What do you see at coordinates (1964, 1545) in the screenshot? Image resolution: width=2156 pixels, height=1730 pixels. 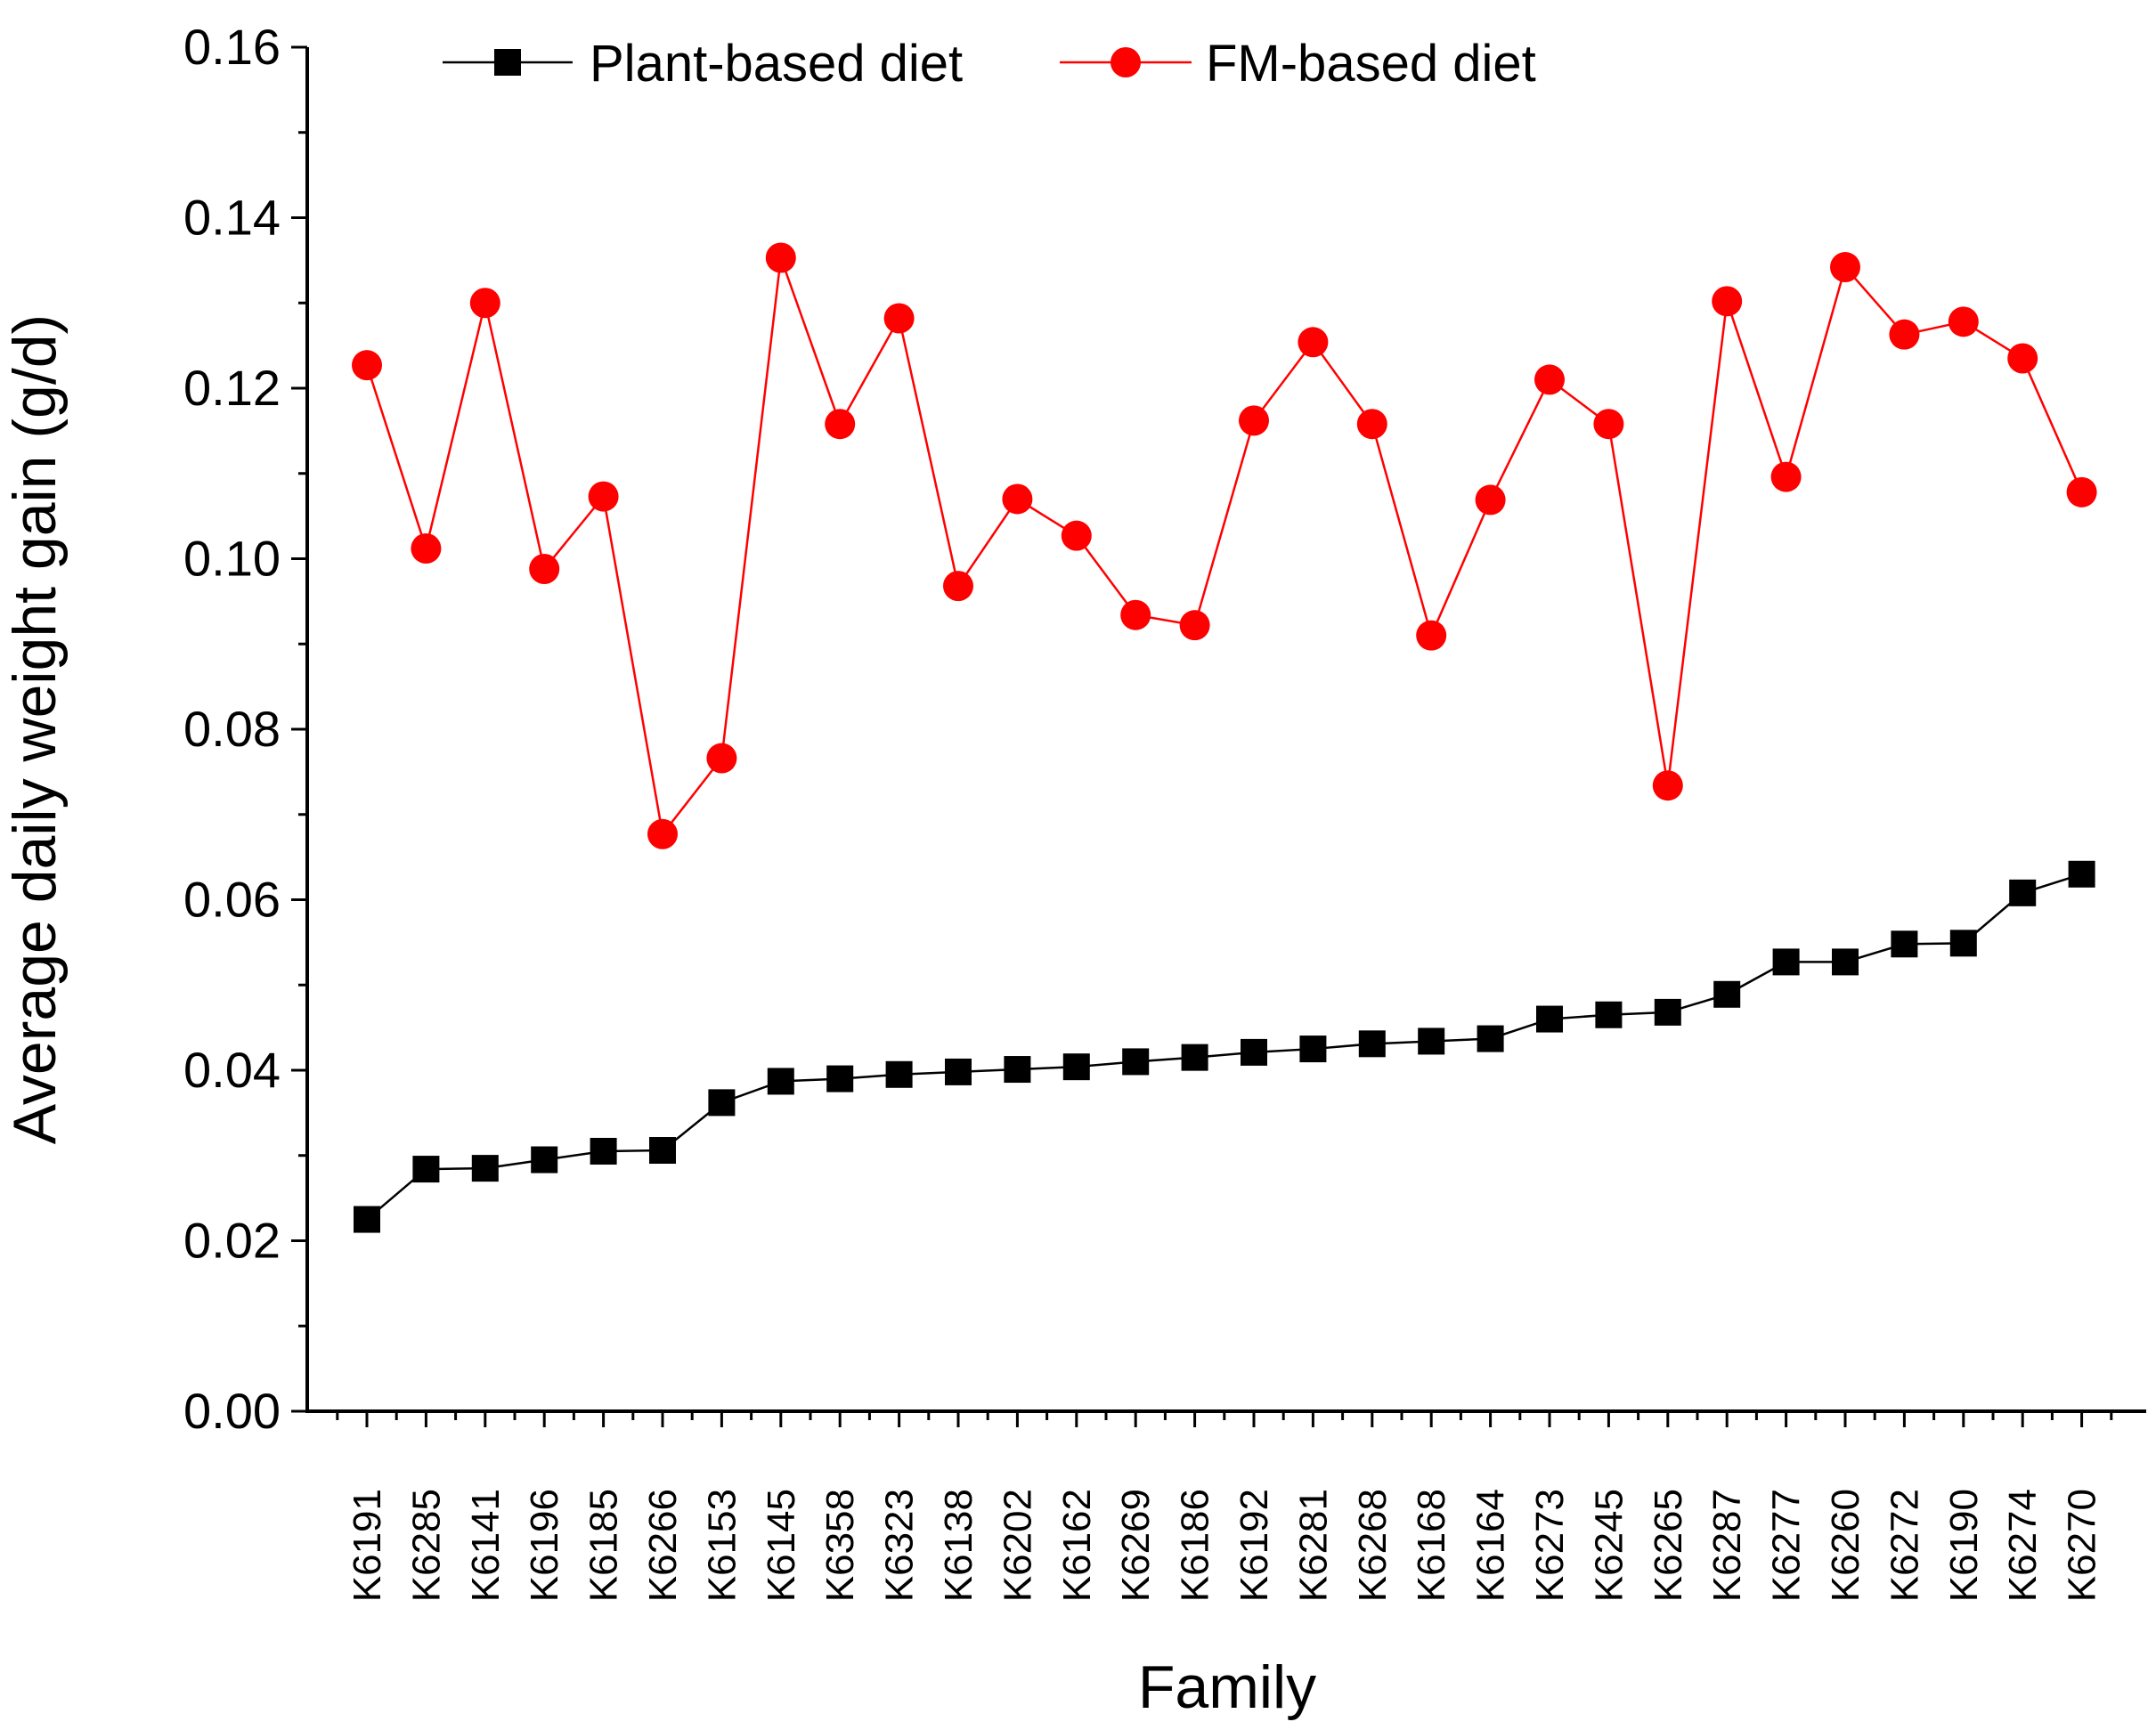 I see `x-tick-label: K6190` at bounding box center [1964, 1545].